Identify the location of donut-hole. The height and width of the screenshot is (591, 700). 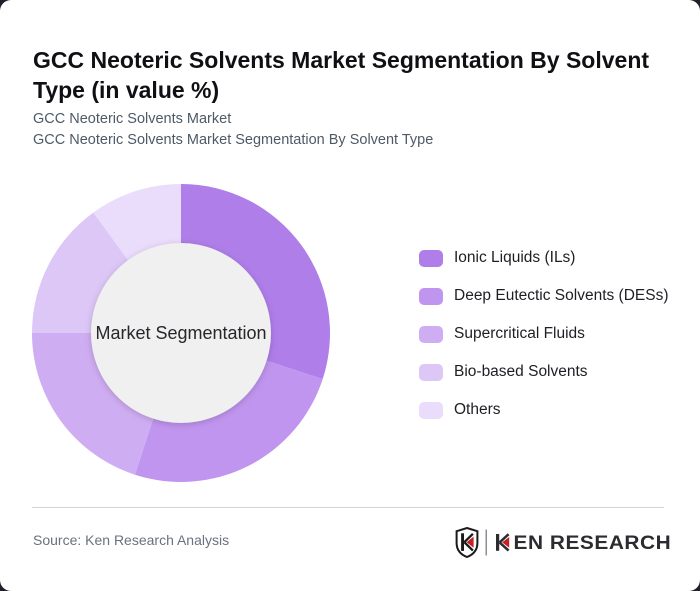
(181, 333).